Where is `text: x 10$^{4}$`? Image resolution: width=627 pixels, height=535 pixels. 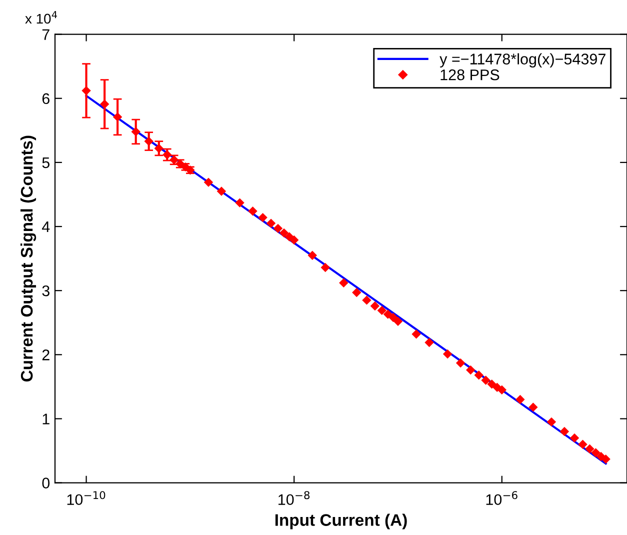
text: x 10$^{4}$ is located at coordinates (41, 17).